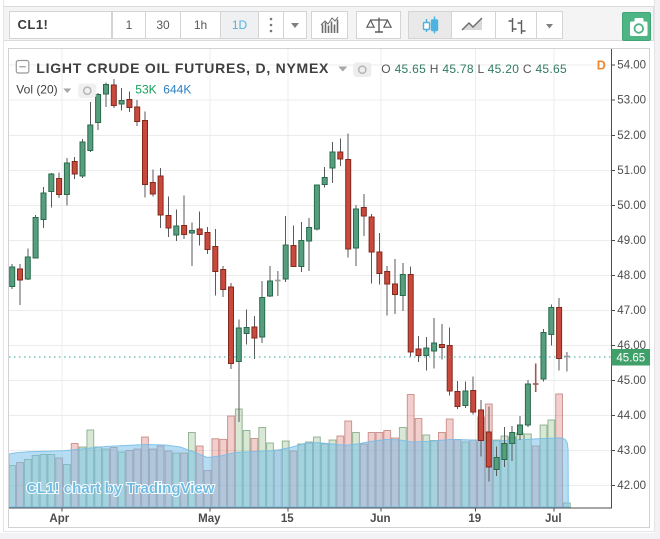 The image size is (660, 539). Describe the element at coordinates (177, 90) in the screenshot. I see `svg-text: 644K` at that location.